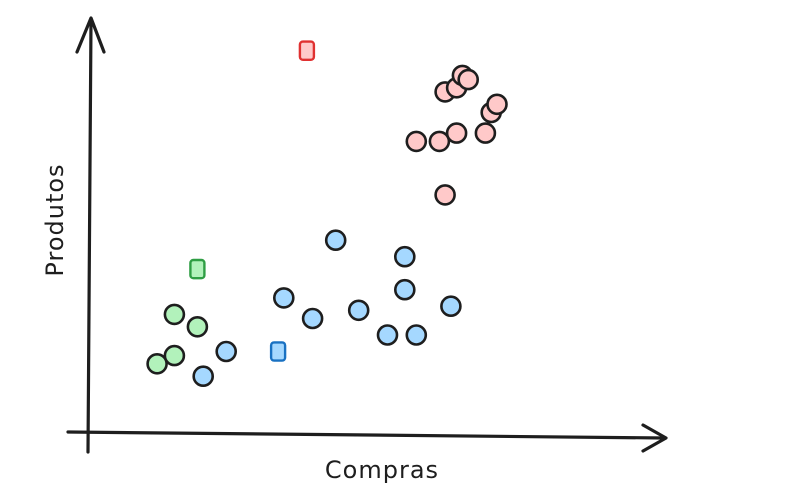 This screenshot has height=504, width=786. I want to click on y-axis-line, so click(89, 236).